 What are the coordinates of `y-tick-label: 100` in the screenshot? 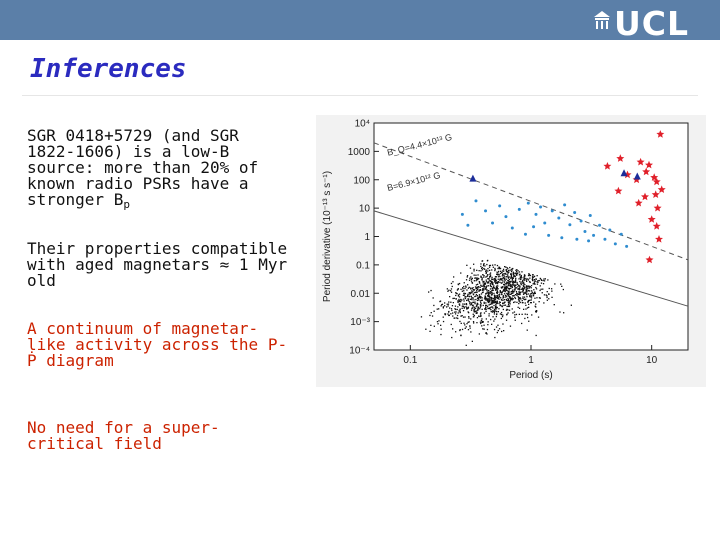 It's located at (361, 180).